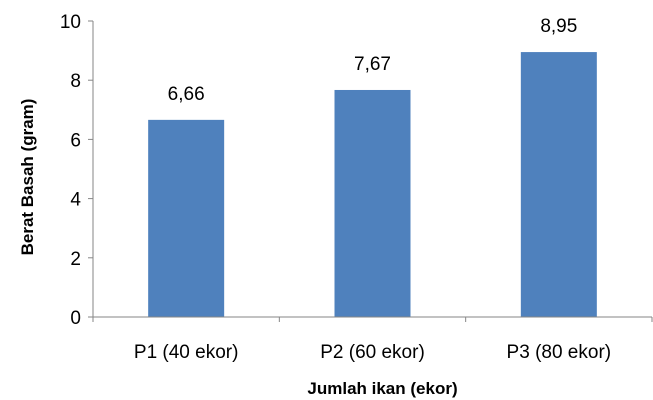 This screenshot has height=400, width=653. Describe the element at coordinates (372, 339) in the screenshot. I see `x-axis: P1 (40 ekor) P2 (60 ekor) P3 (80 ekor)` at that location.